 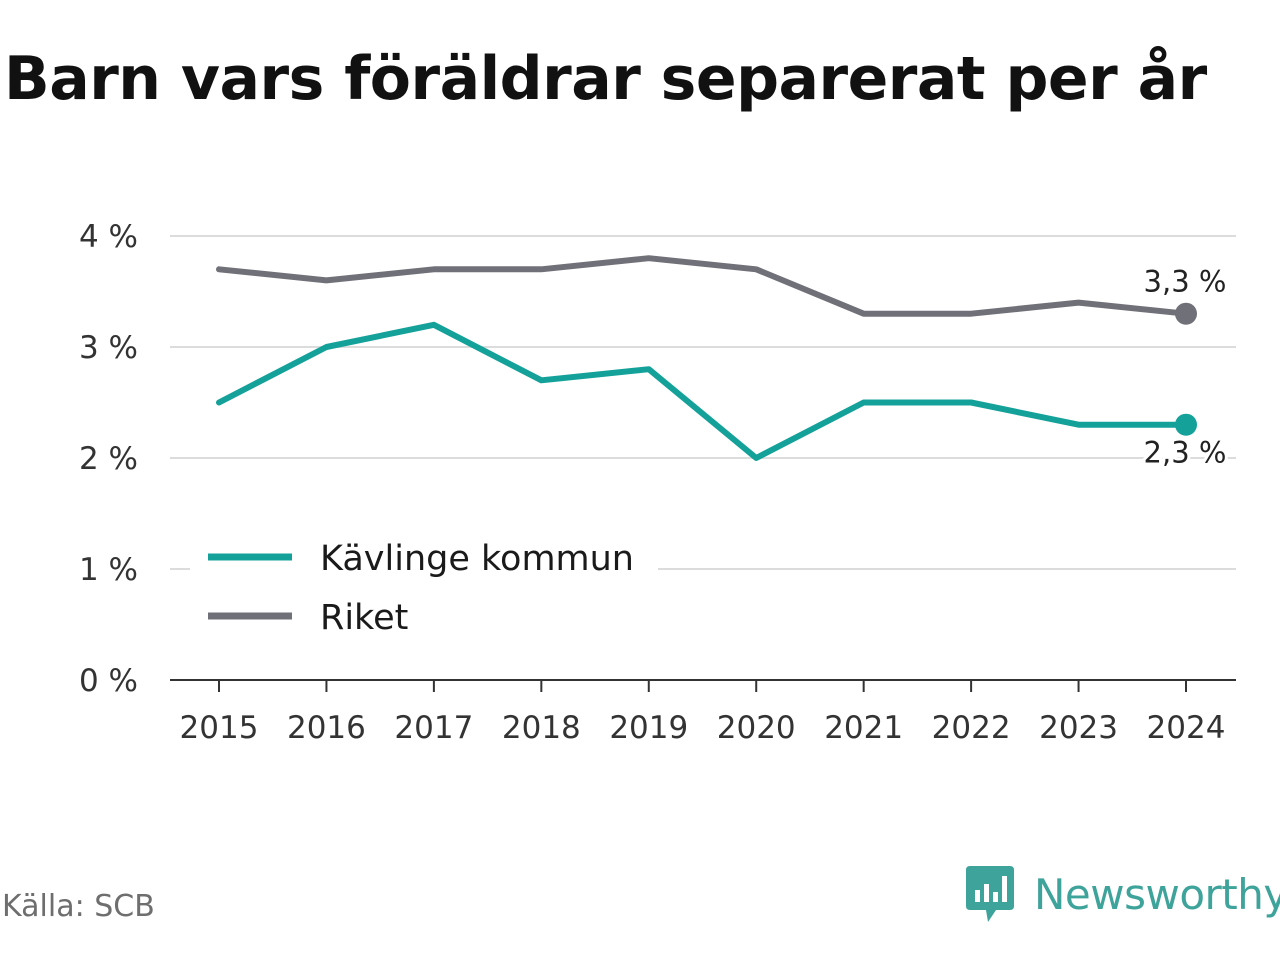 What do you see at coordinates (863, 728) in the screenshot?
I see `x-tick-label: 2021` at bounding box center [863, 728].